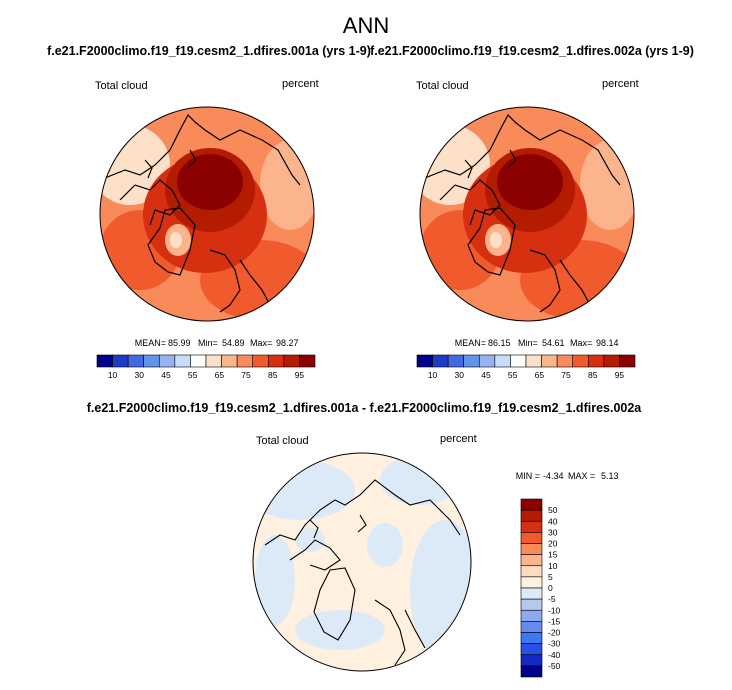 Image resolution: width=732 pixels, height=690 pixels. Describe the element at coordinates (553, 476) in the screenshot. I see `min-value-diff: -4.34` at that location.